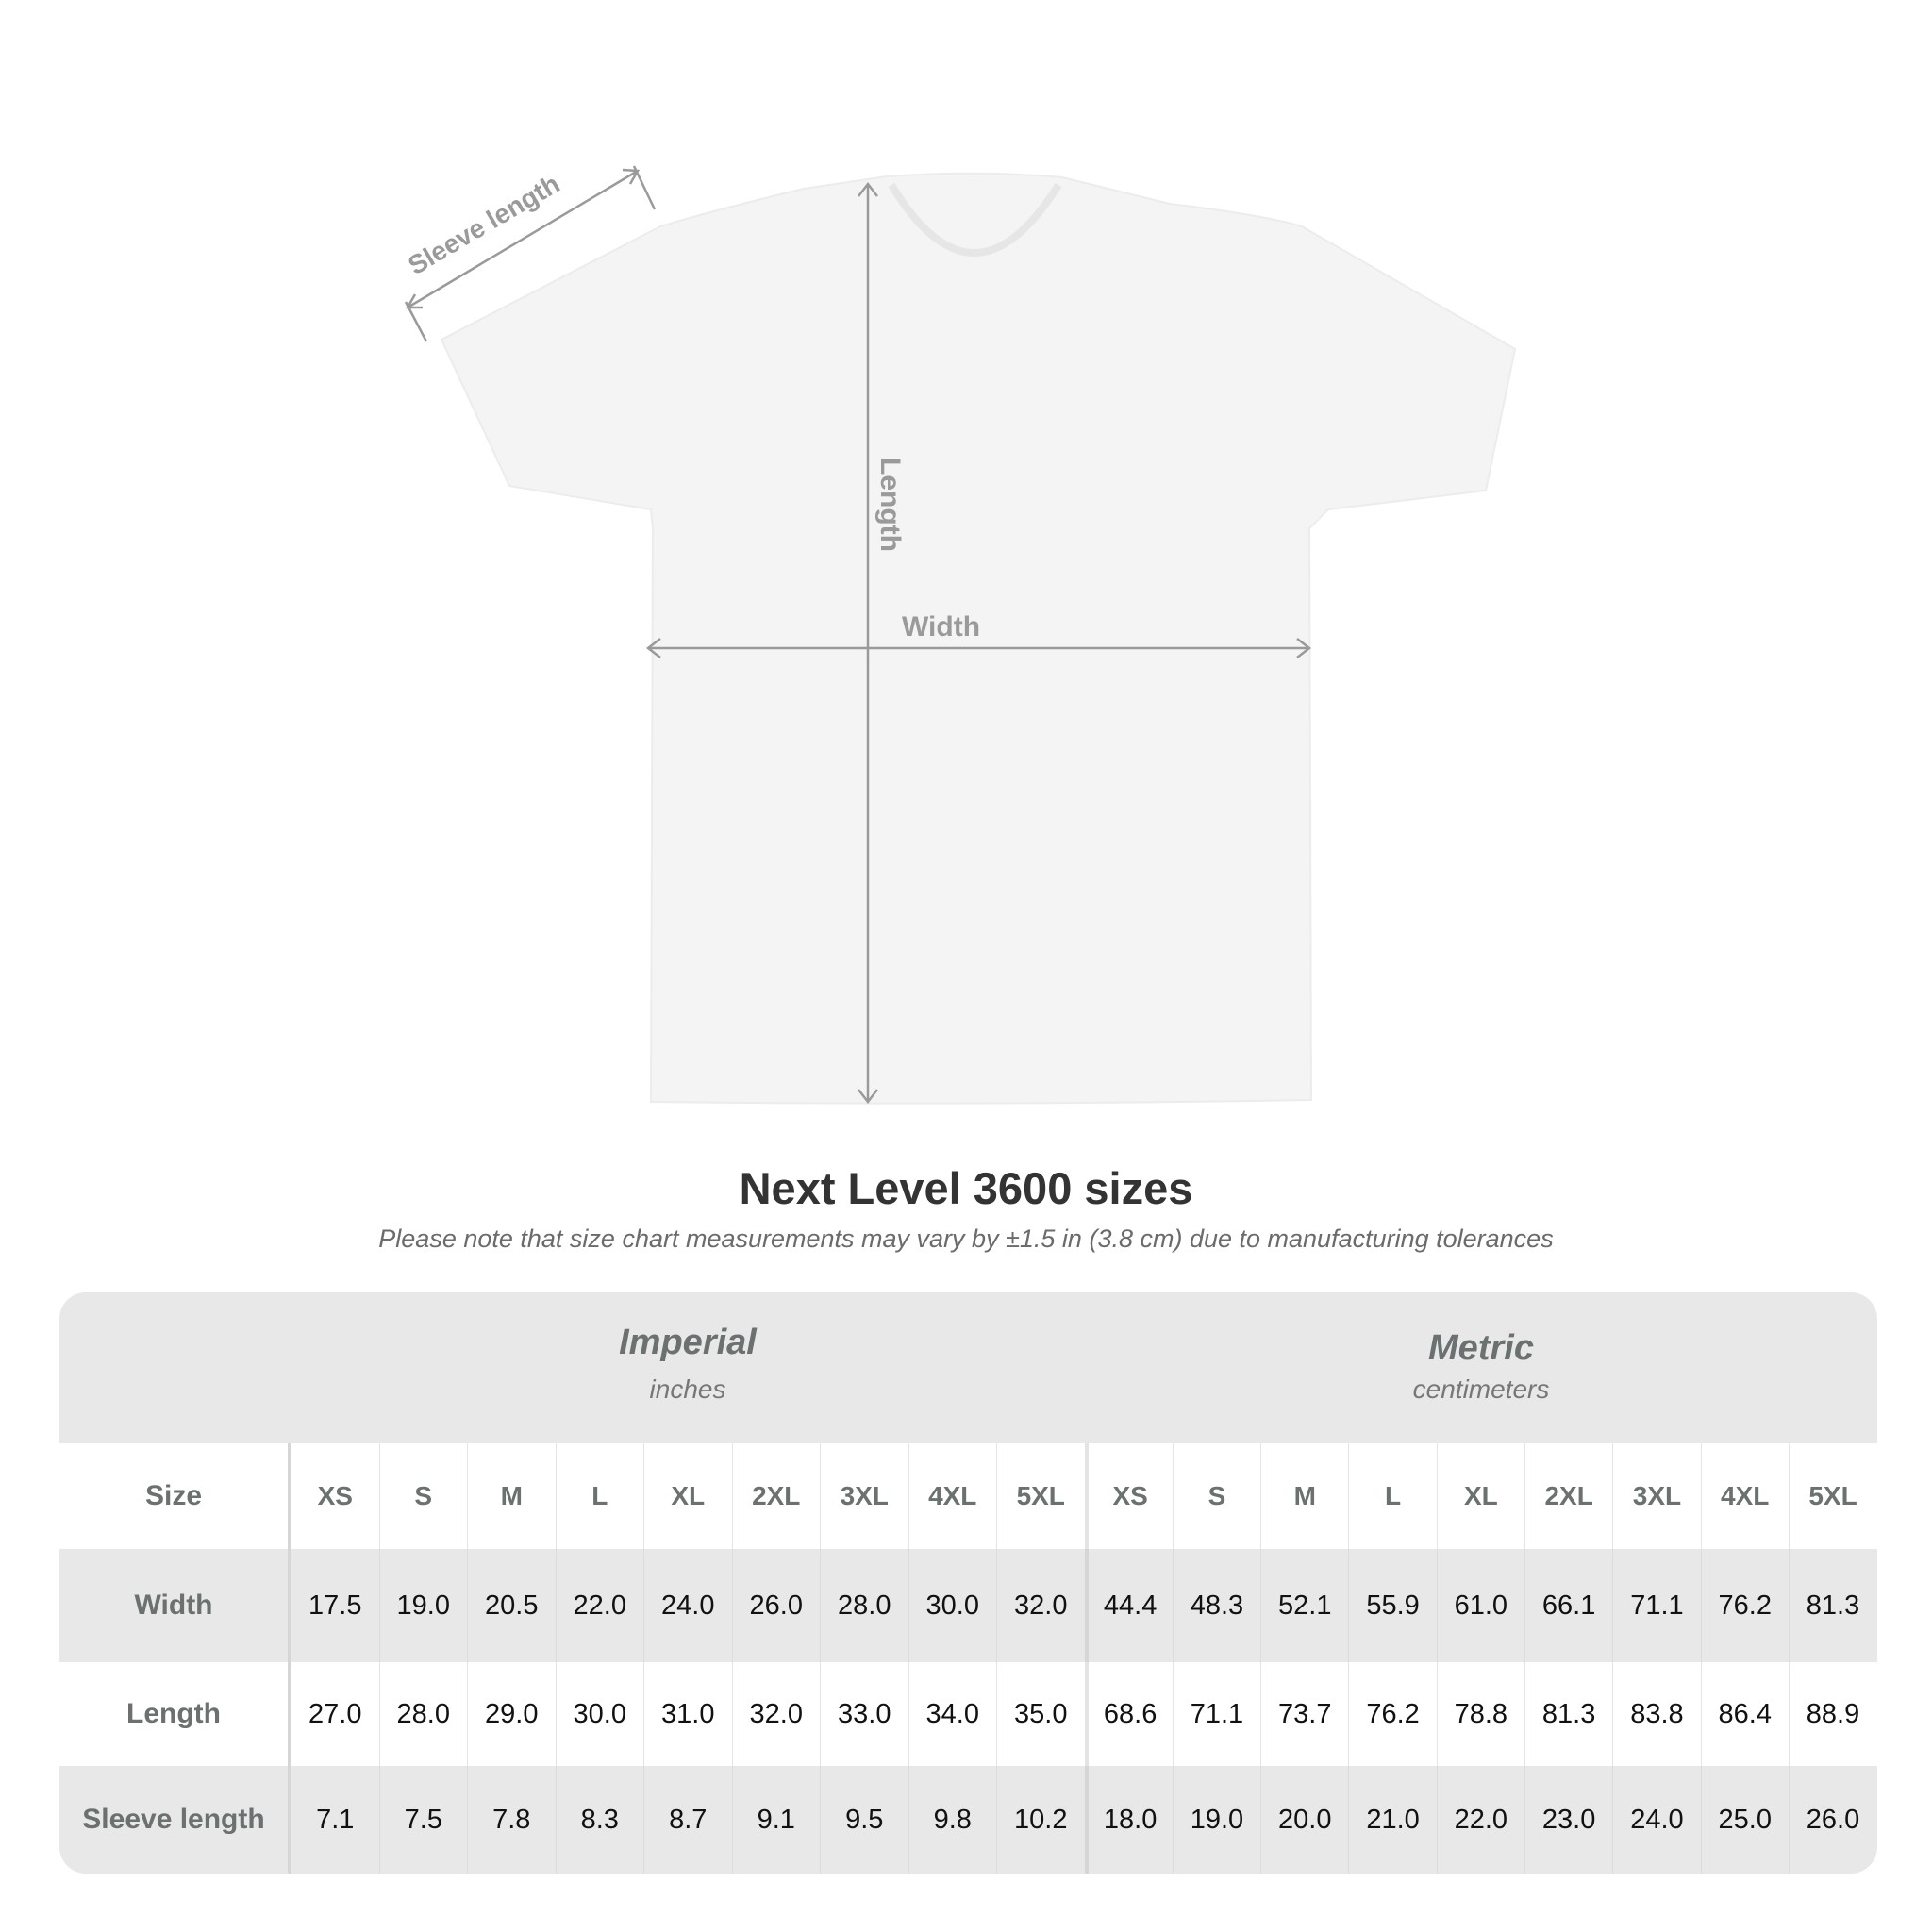  Describe the element at coordinates (864, 1820) in the screenshot. I see `value-cell: 9.5` at that location.